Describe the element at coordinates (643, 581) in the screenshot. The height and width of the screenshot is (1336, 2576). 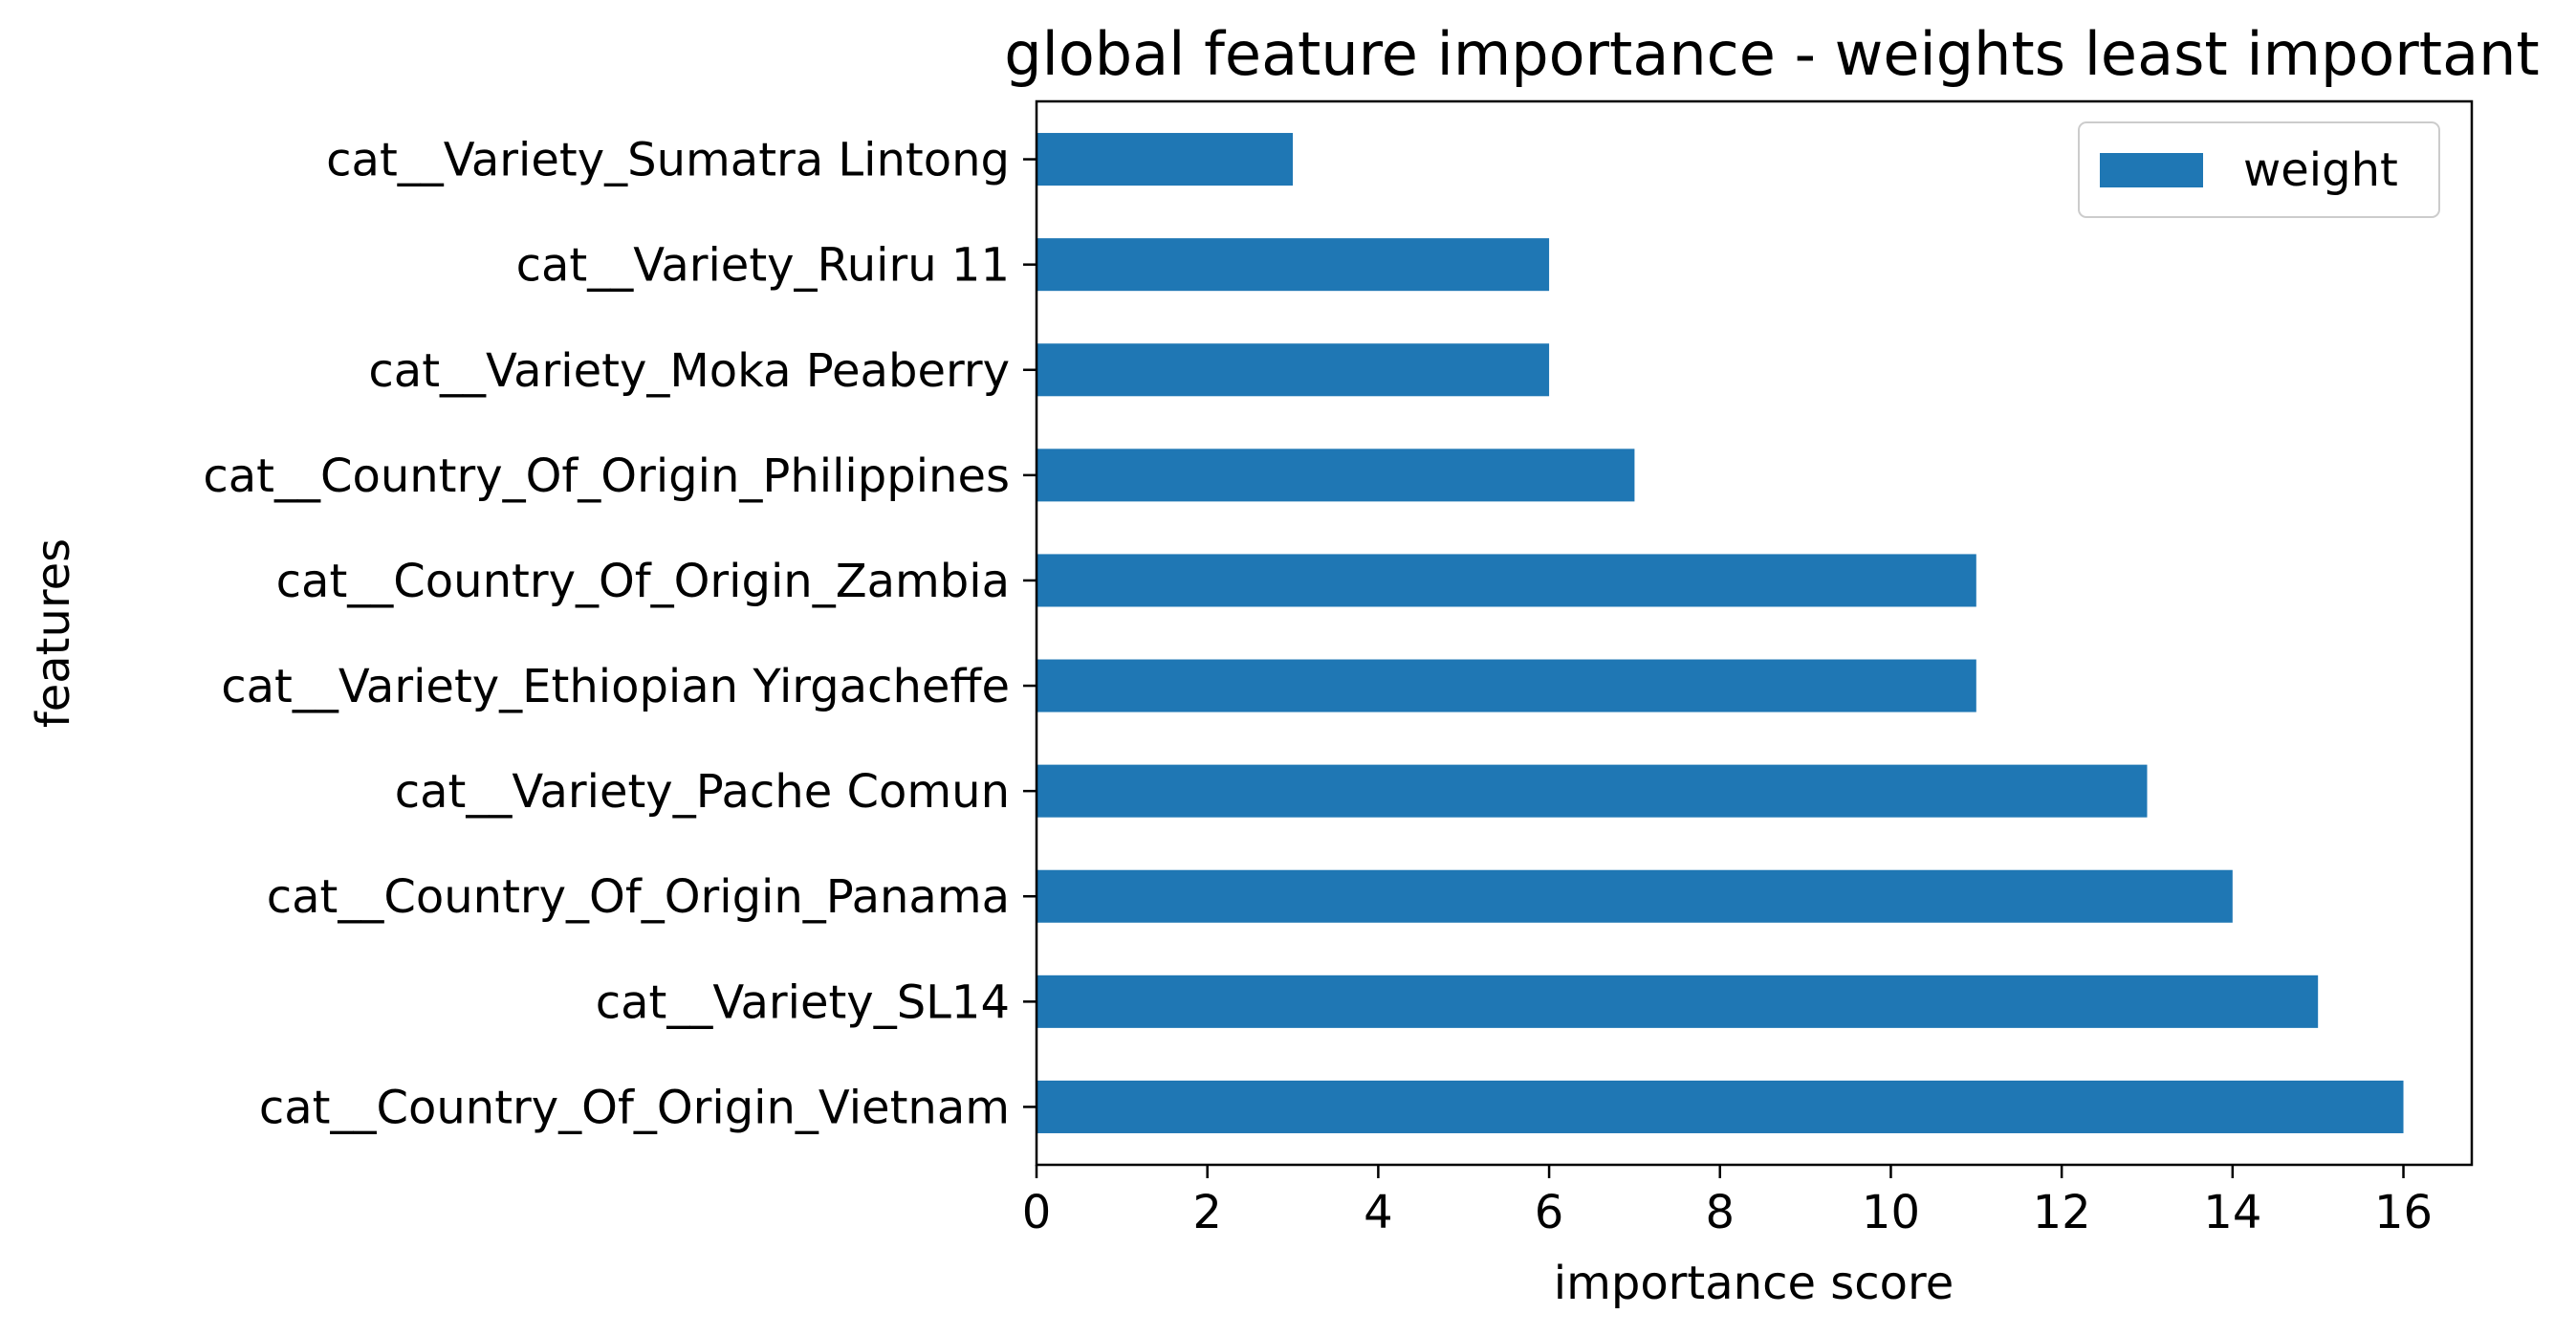
I see `y-tick-label: cat__Country_Of_Origin_Zambia` at that location.